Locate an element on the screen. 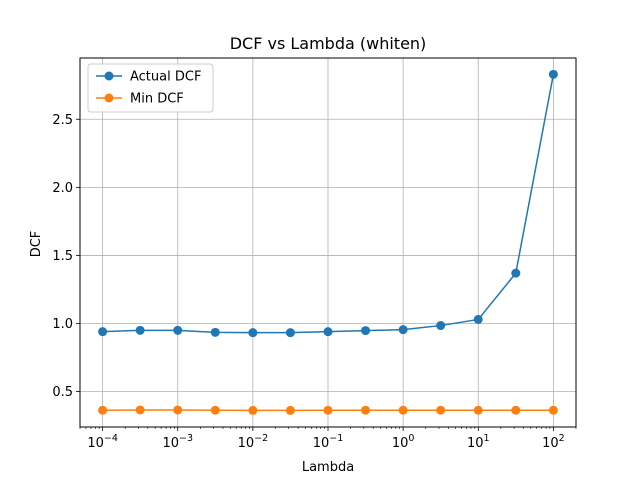  legend: Actual DCF Min DCF is located at coordinates (150, 88).